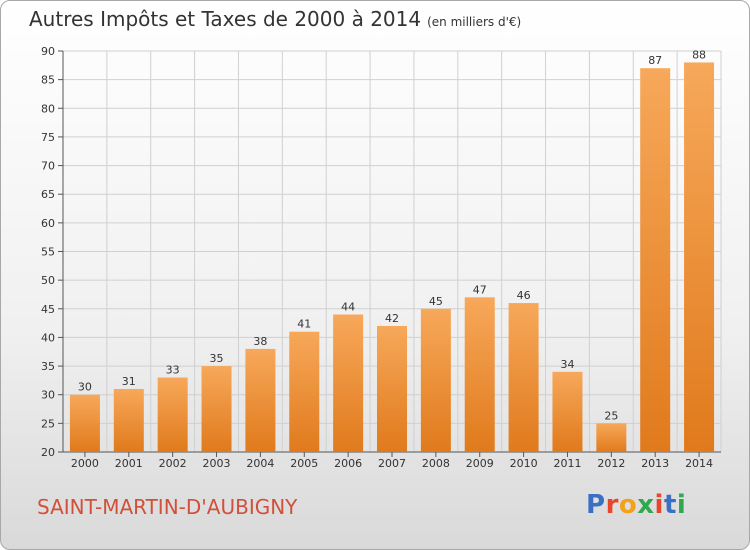  What do you see at coordinates (524, 463) in the screenshot?
I see `x-tick-label: 2010` at bounding box center [524, 463].